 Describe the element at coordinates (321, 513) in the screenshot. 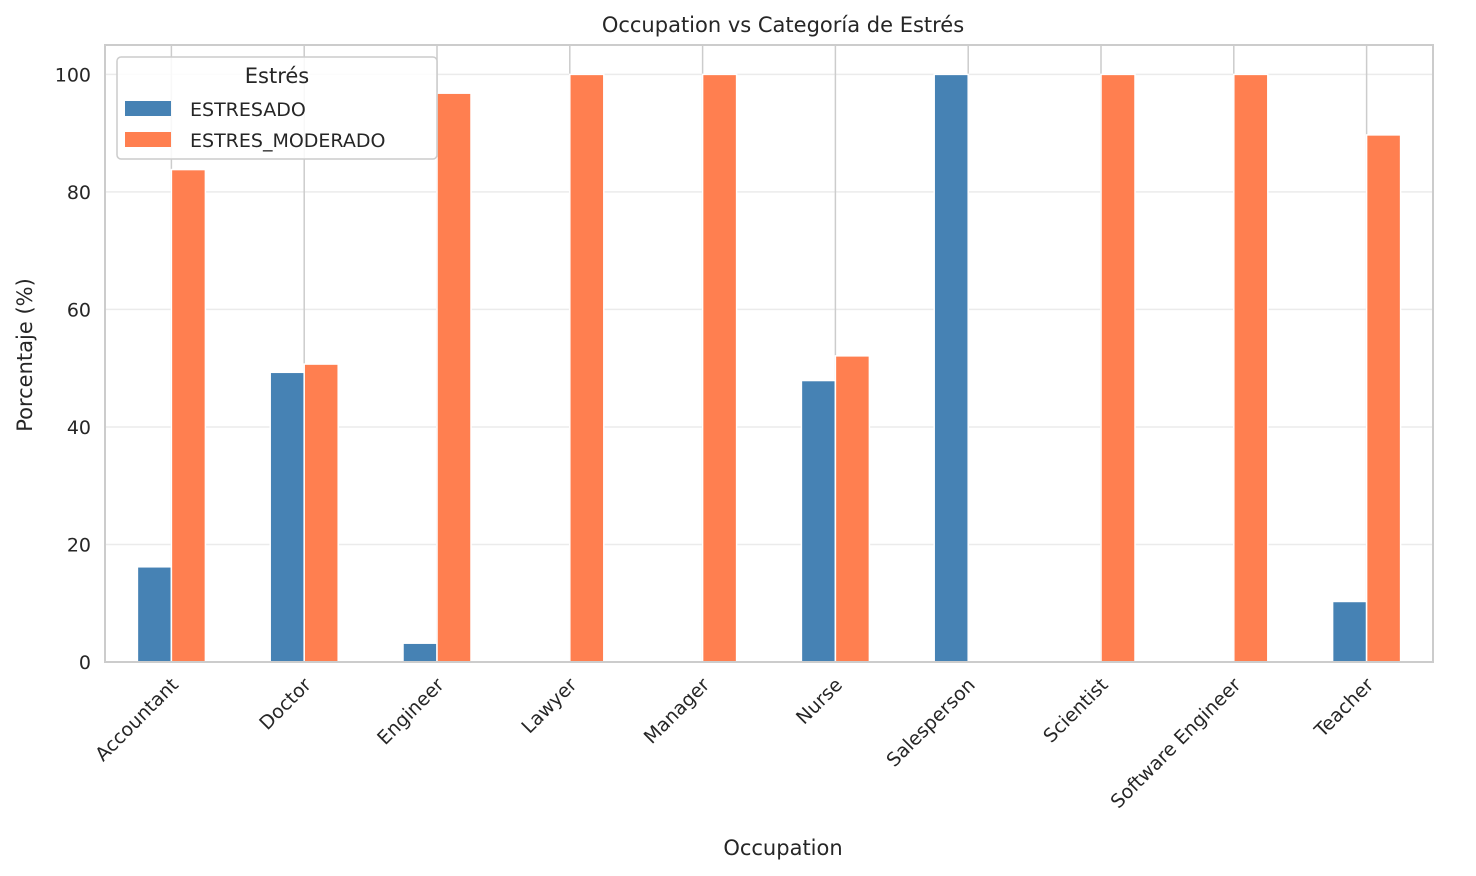

I see `bar-estres-moderado-doctor` at that location.